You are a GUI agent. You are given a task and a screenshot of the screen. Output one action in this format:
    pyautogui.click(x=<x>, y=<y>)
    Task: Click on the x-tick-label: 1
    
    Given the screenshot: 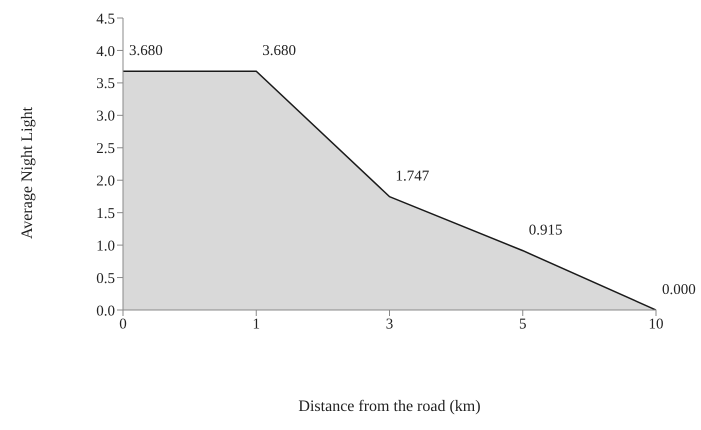 What is the action you would take?
    pyautogui.click(x=256, y=324)
    